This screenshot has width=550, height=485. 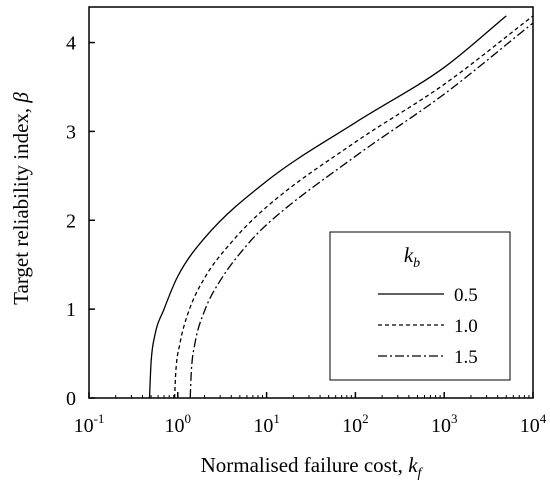 What do you see at coordinates (310, 414) in the screenshot?
I see `x-axis: 10⁻¹ 10⁰ 10¹ 10² 10³ 10⁴` at bounding box center [310, 414].